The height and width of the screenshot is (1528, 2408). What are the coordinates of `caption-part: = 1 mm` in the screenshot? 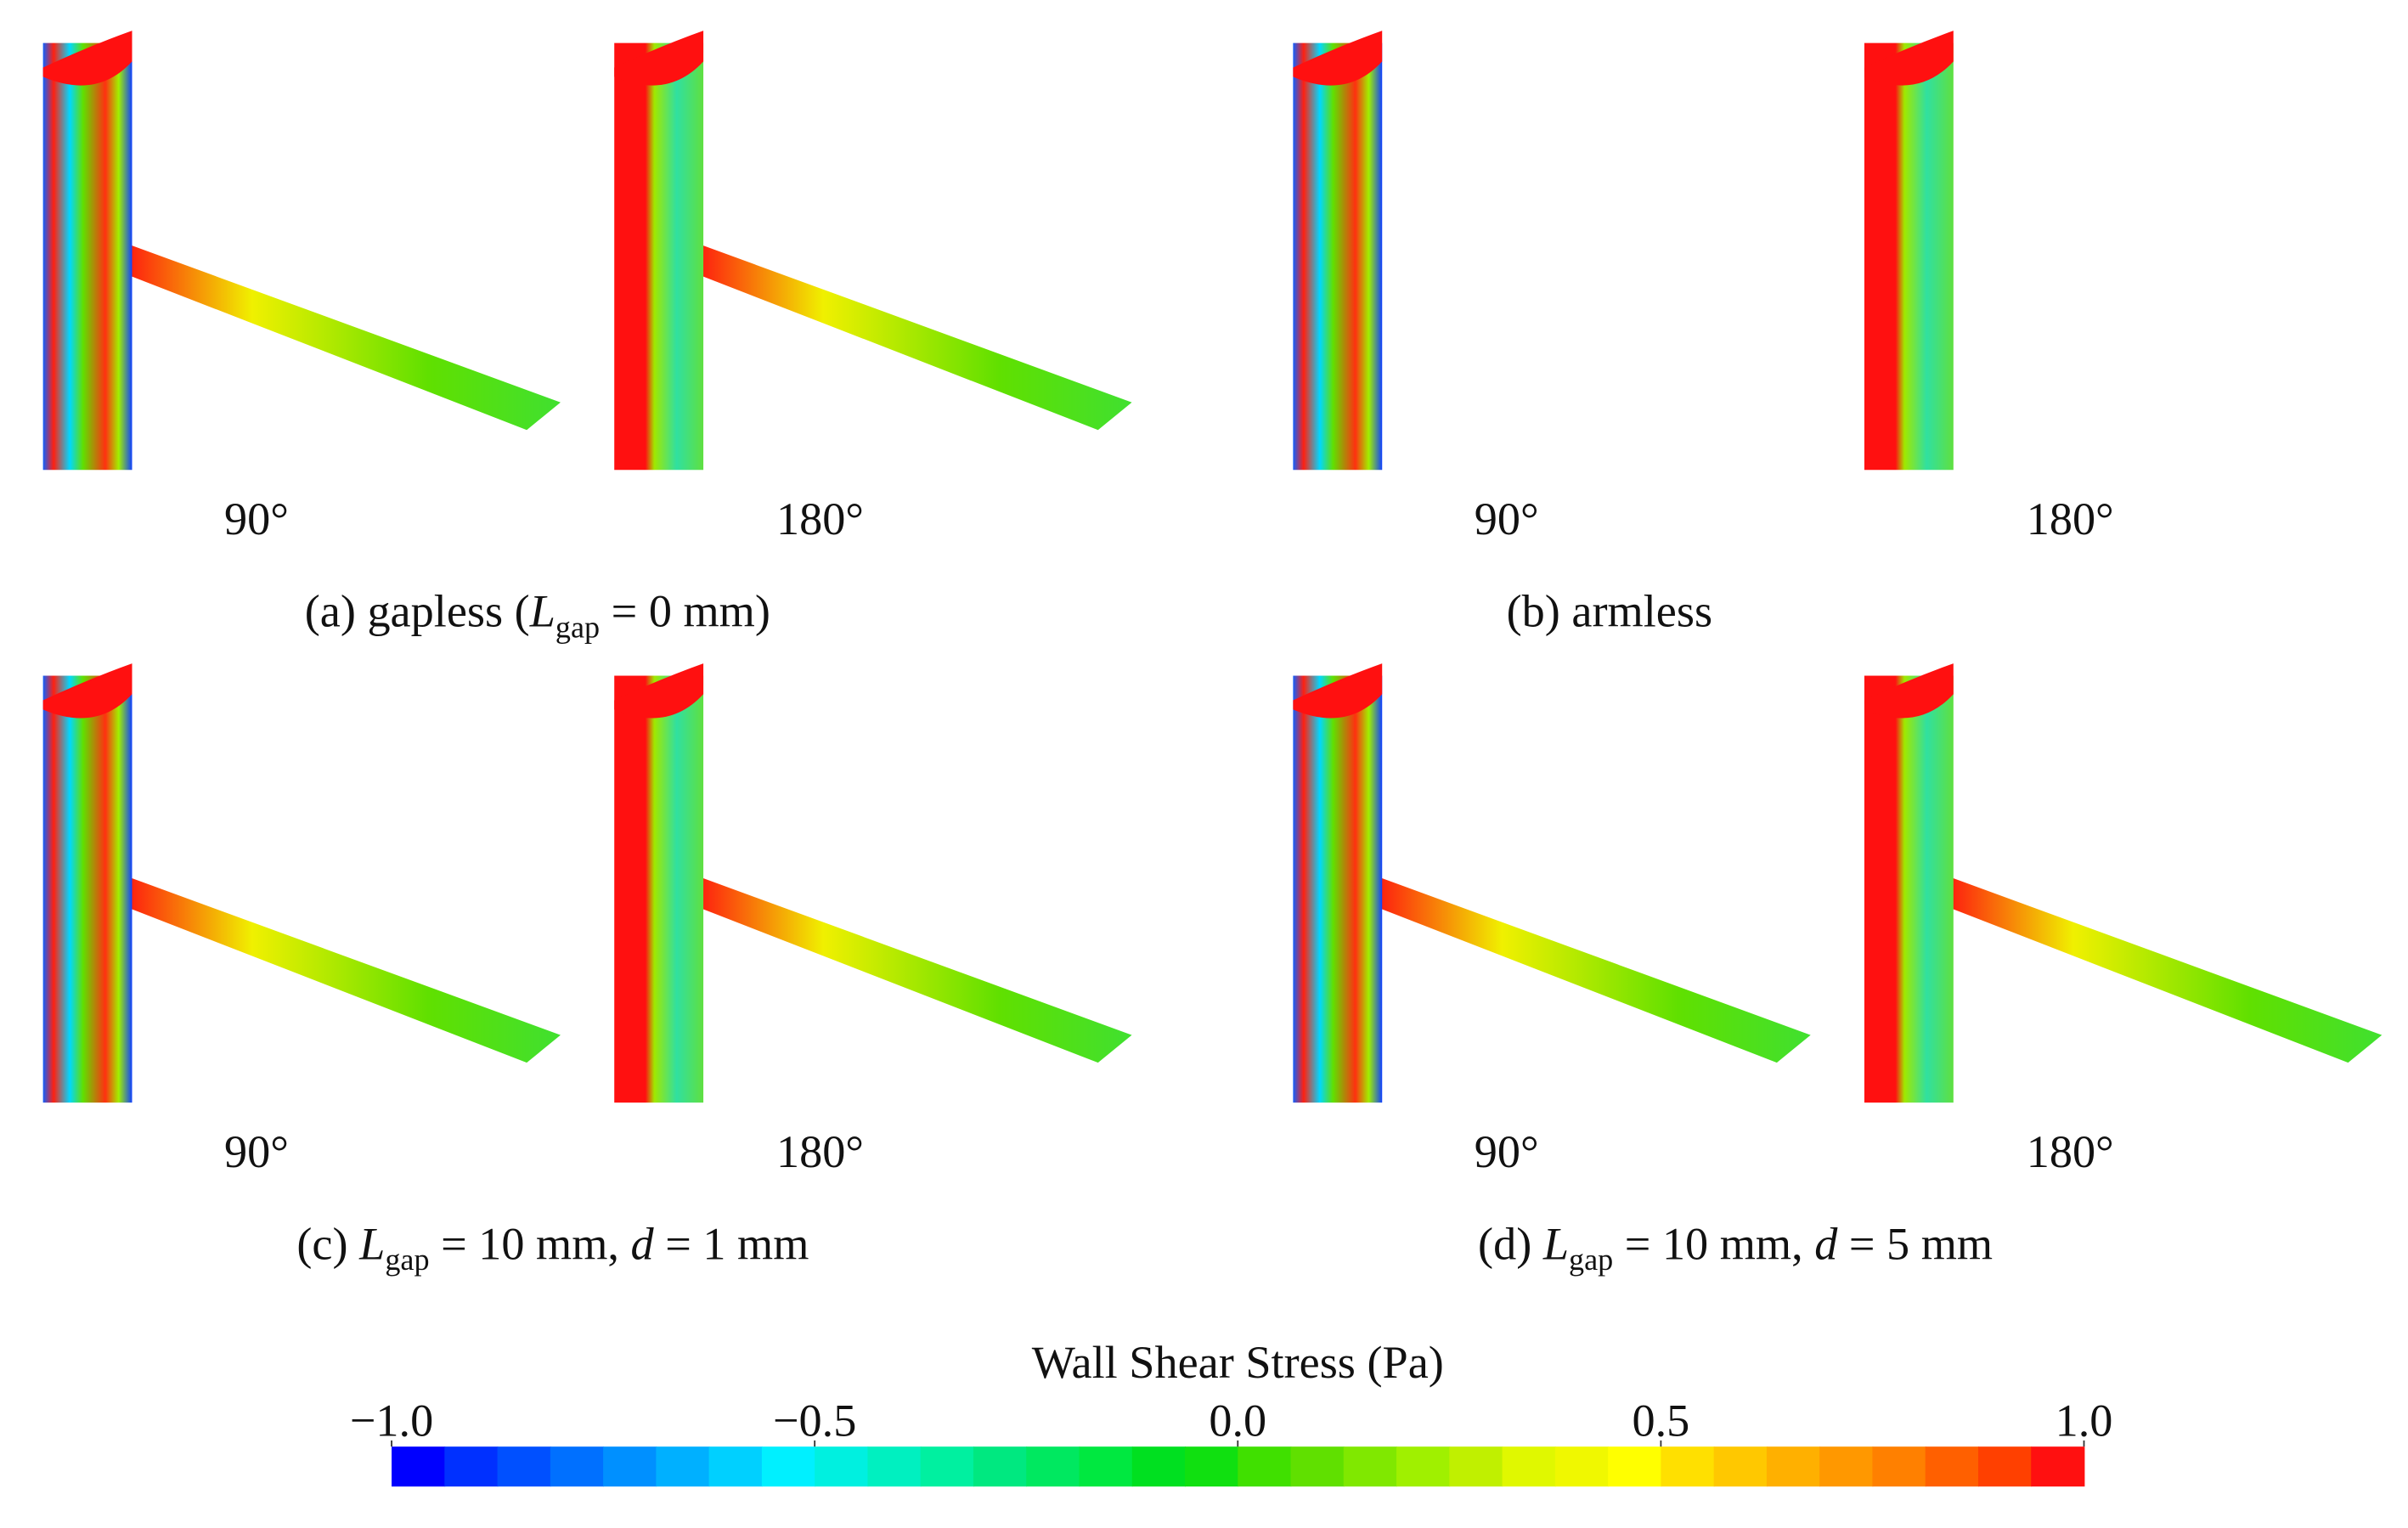 It's located at (732, 1244).